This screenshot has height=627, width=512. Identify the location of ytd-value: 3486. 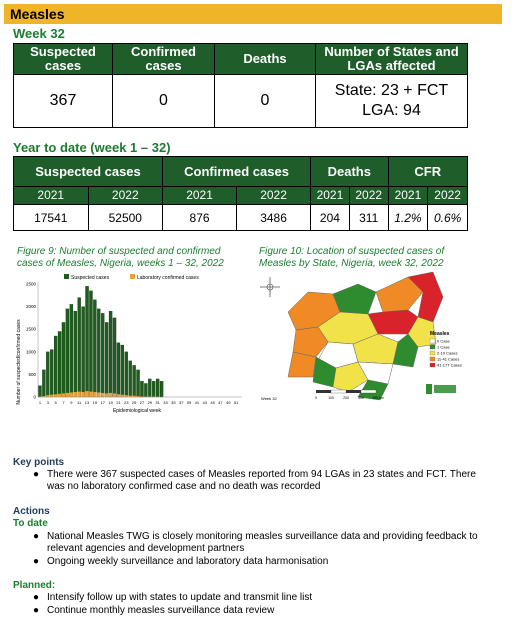
(274, 217).